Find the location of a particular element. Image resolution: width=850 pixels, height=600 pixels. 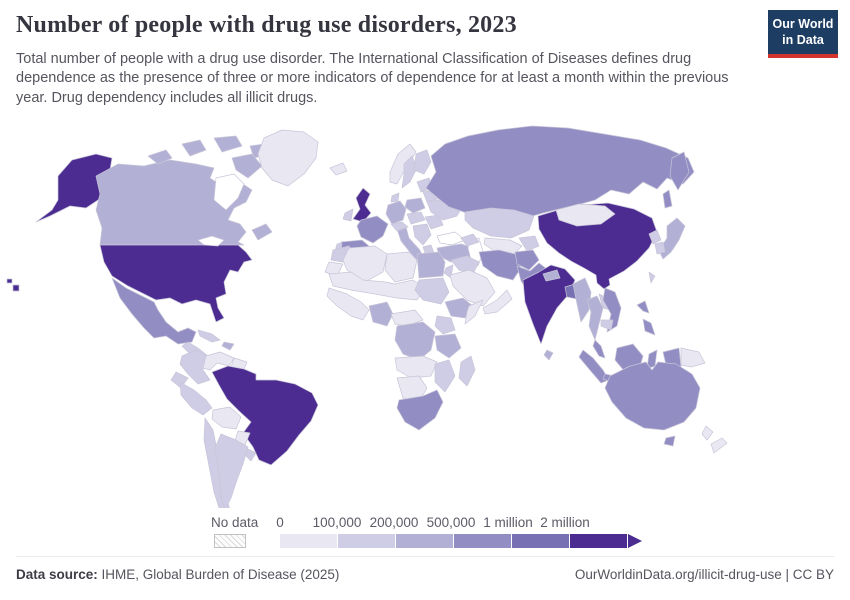

country-japan is located at coordinates (672, 238).